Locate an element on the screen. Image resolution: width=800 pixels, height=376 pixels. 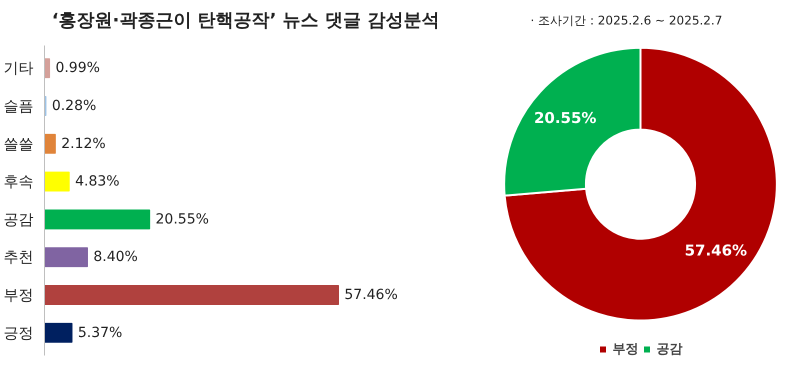
y-tick-label: 기타 is located at coordinates (19, 68).